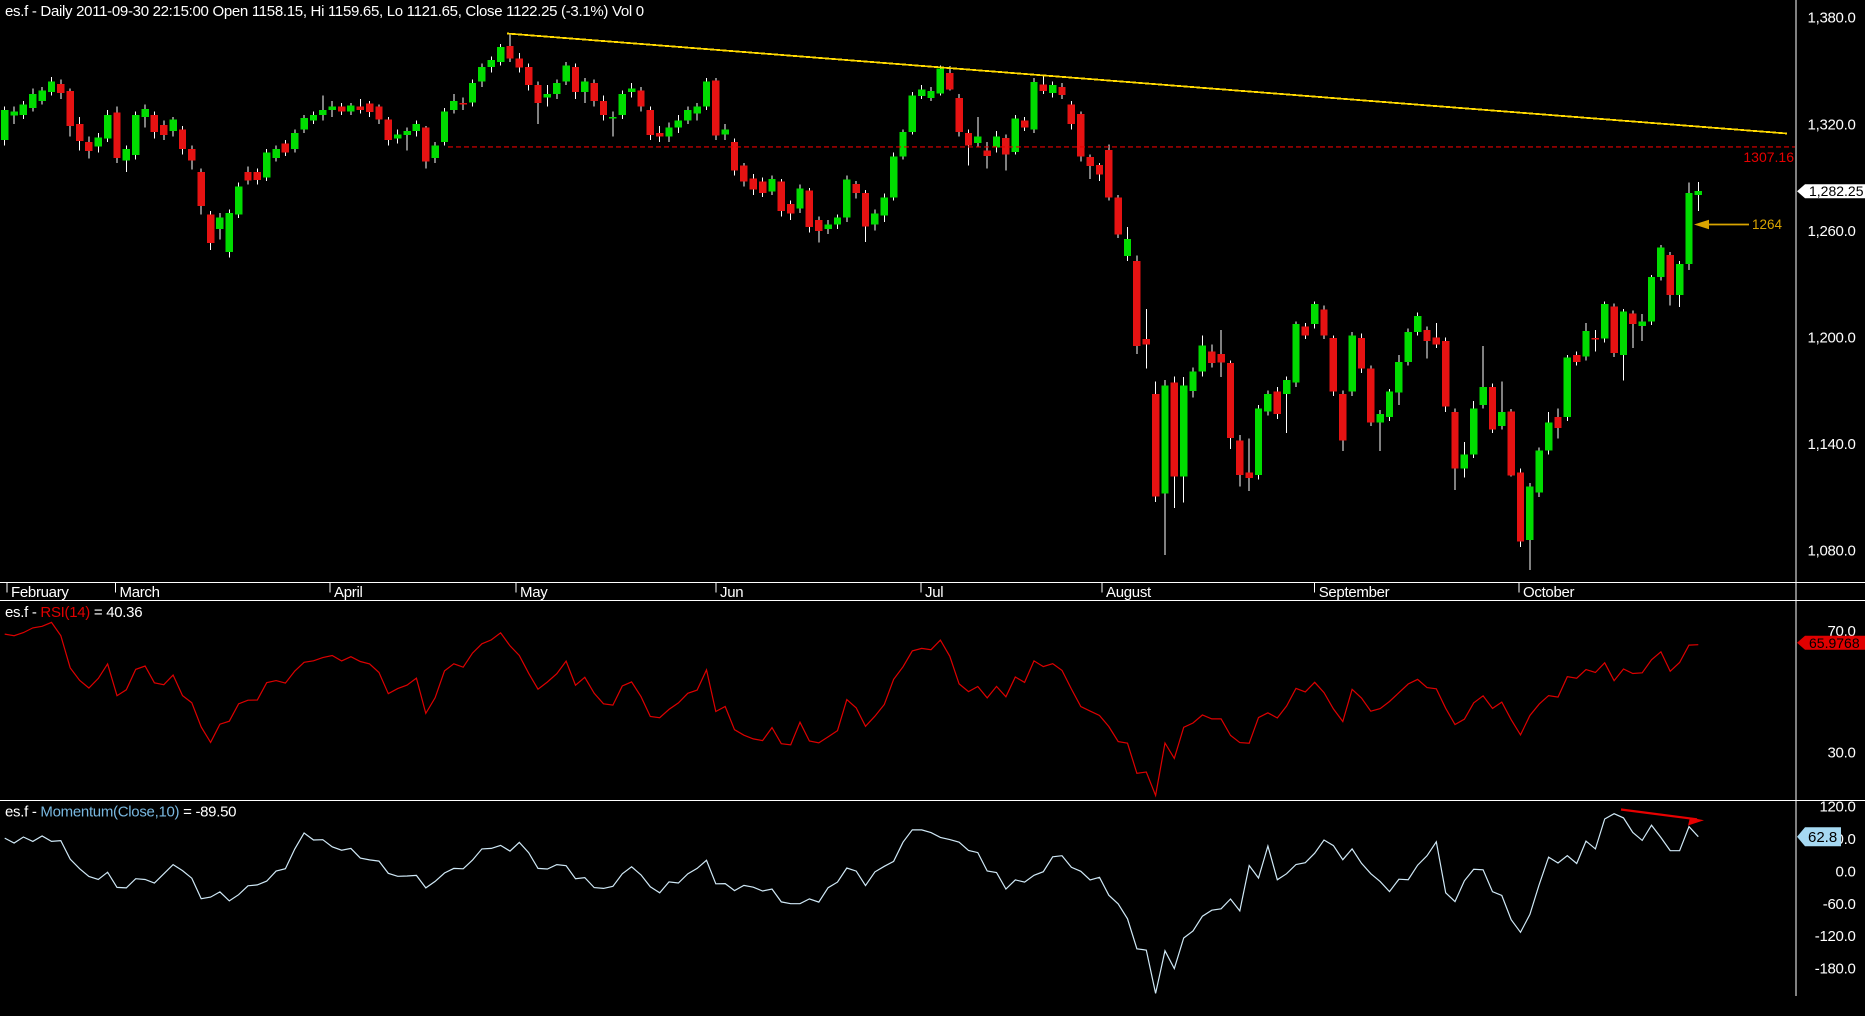 This screenshot has width=1865, height=1016. What do you see at coordinates (1837, 806) in the screenshot?
I see `svg-text: 120.0` at bounding box center [1837, 806].